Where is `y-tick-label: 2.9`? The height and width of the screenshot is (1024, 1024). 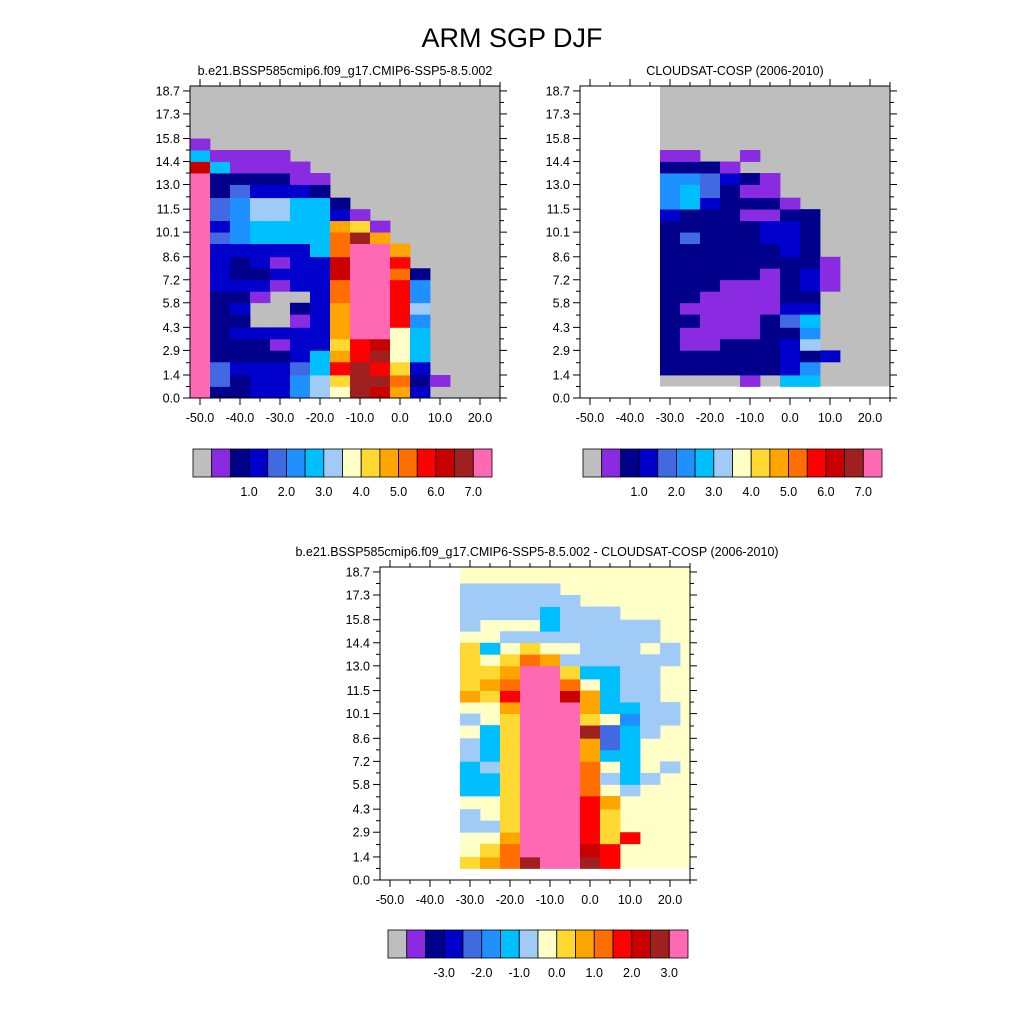
y-tick-label: 2.9 is located at coordinates (171, 351).